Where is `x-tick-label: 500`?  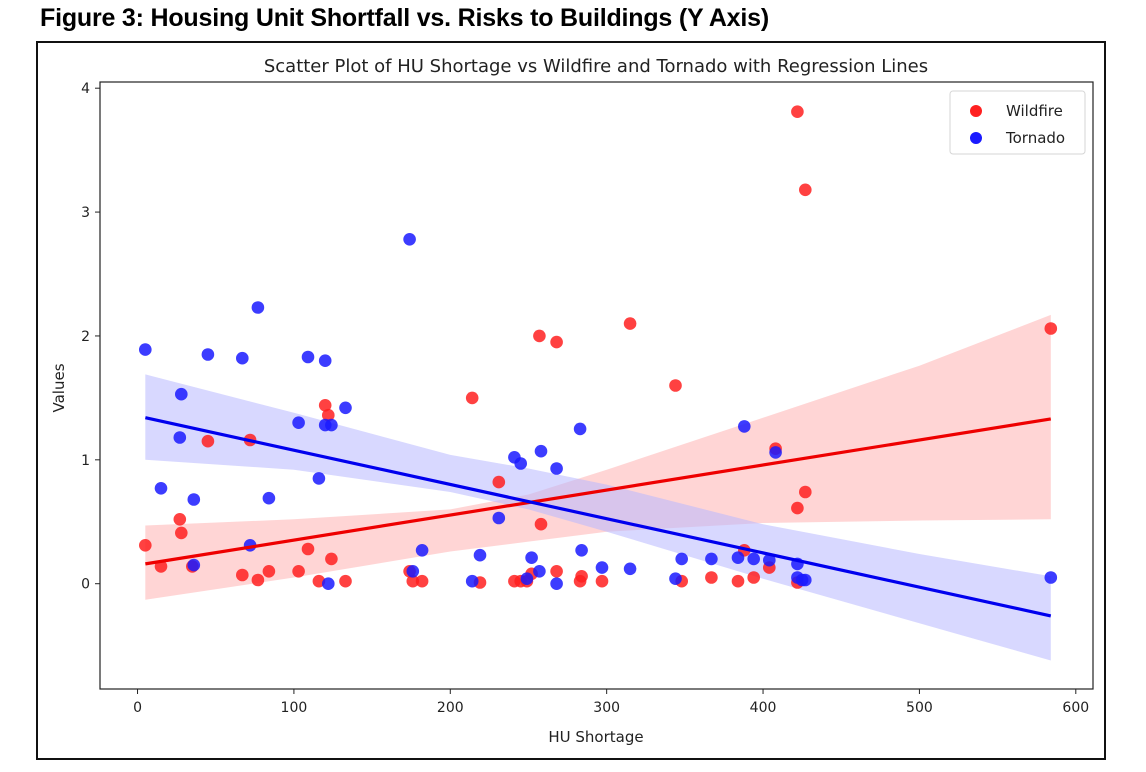
x-tick-label: 500 is located at coordinates (919, 708).